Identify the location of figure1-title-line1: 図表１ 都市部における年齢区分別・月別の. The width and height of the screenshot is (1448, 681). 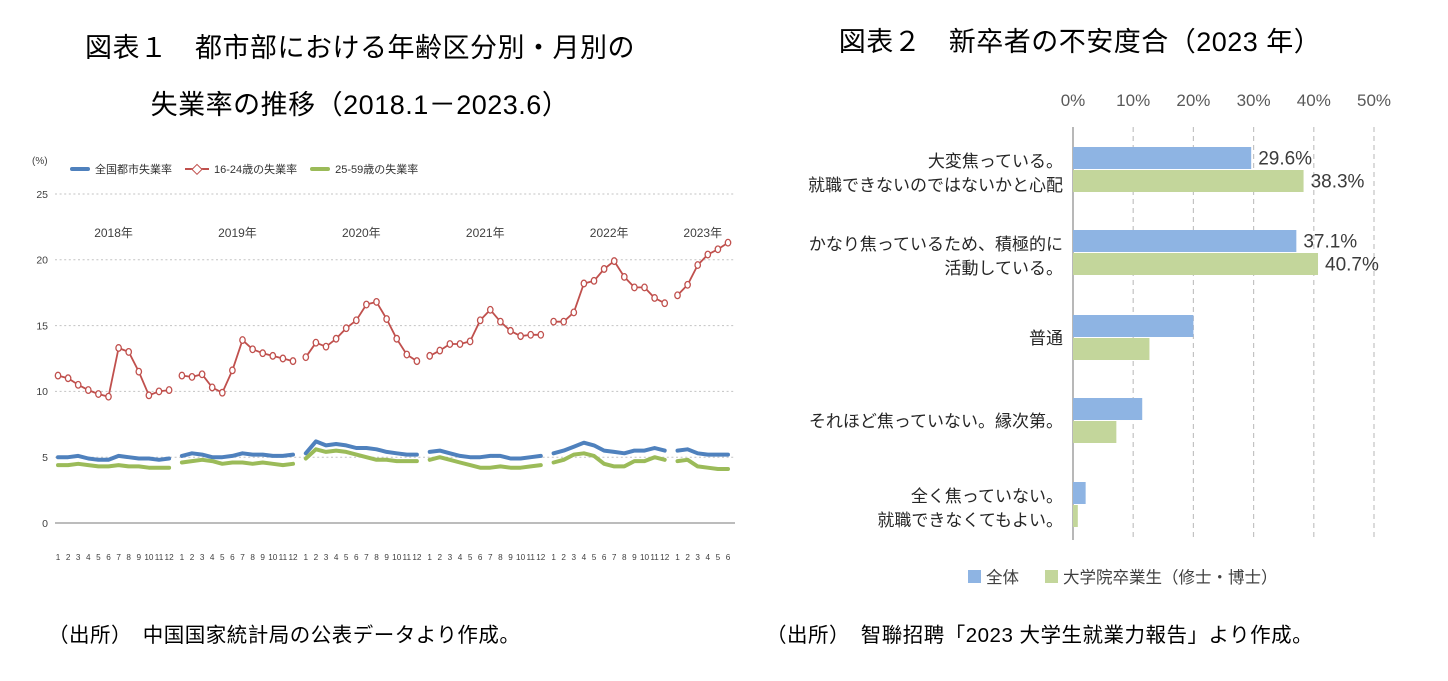
(360, 48).